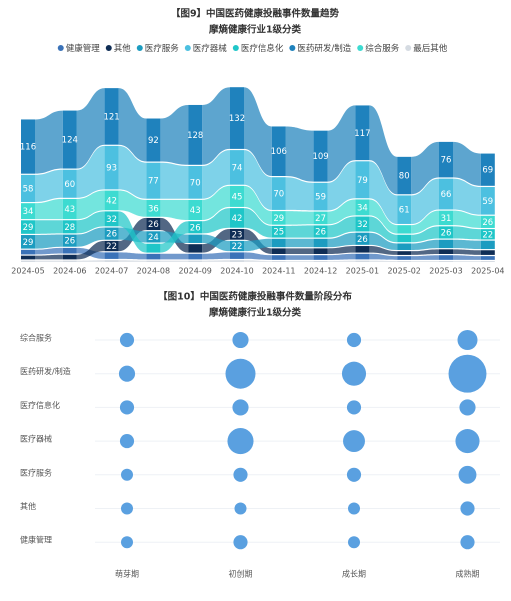  I want to click on x-tick-label: 萌芽期, so click(127, 574).